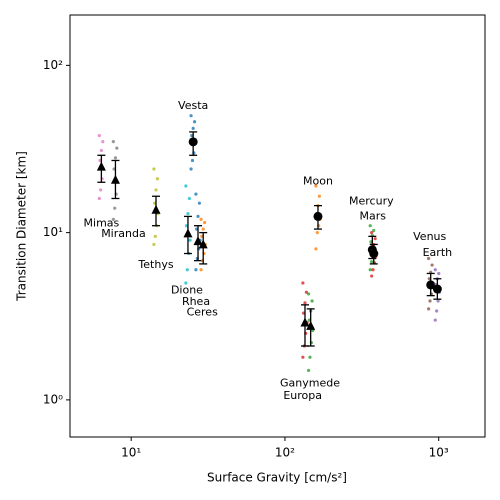 This screenshot has width=500, height=500. What do you see at coordinates (196, 301) in the screenshot?
I see `body-label: Rhea` at bounding box center [196, 301].